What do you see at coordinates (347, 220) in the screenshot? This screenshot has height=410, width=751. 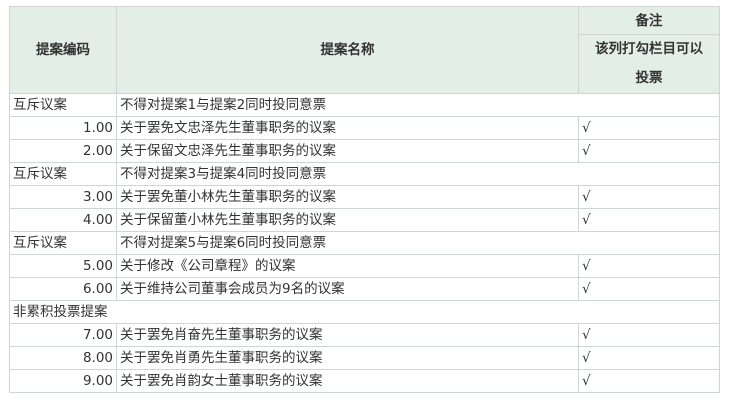 I see `proposal-name: 关于保留董小林先生董事职务的议案` at bounding box center [347, 220].